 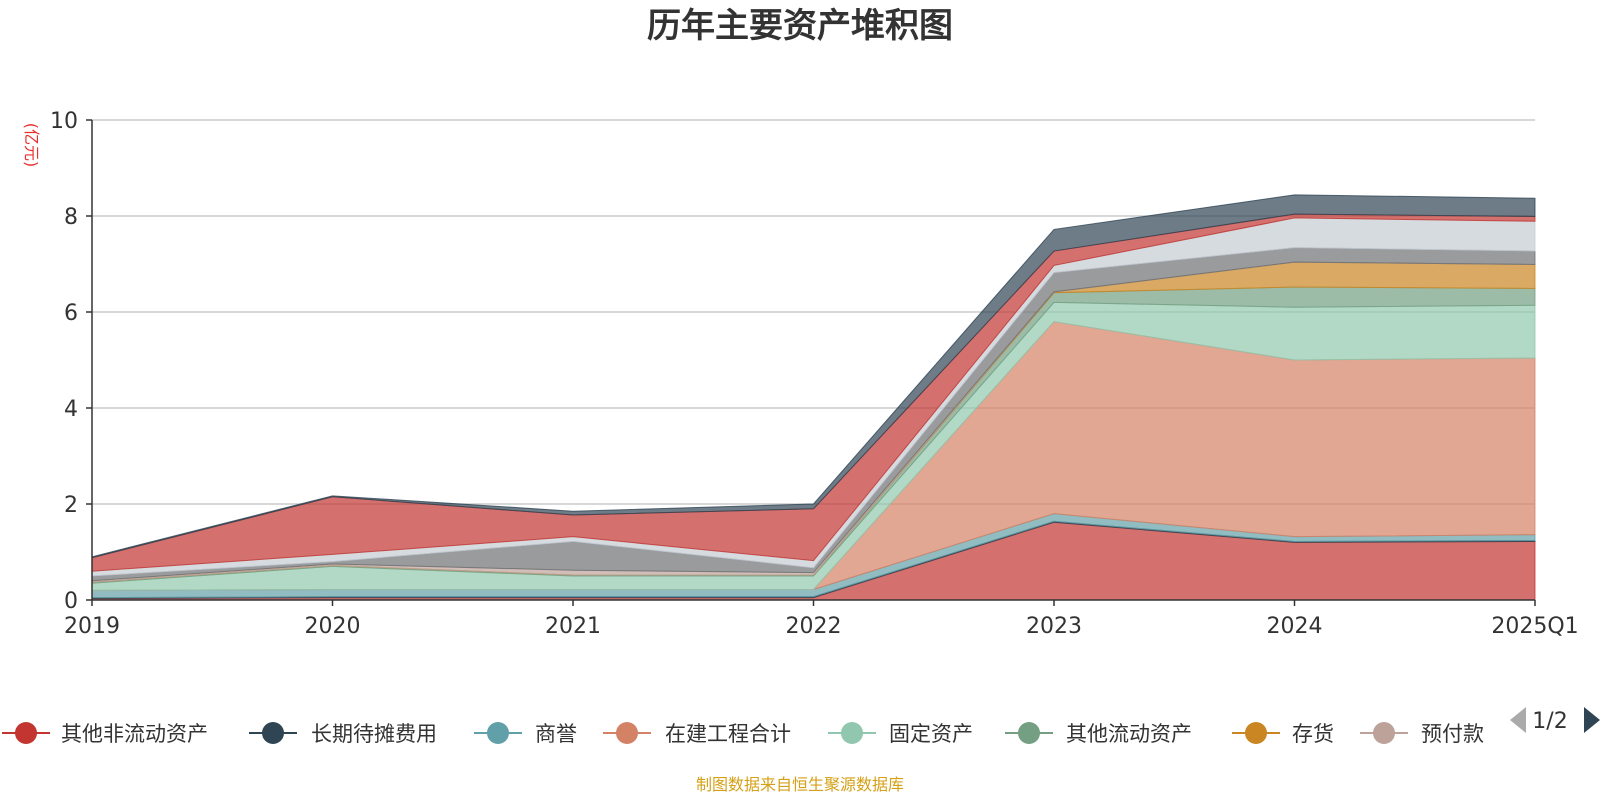 I want to click on x-tick-label: 2019, so click(x=92, y=626).